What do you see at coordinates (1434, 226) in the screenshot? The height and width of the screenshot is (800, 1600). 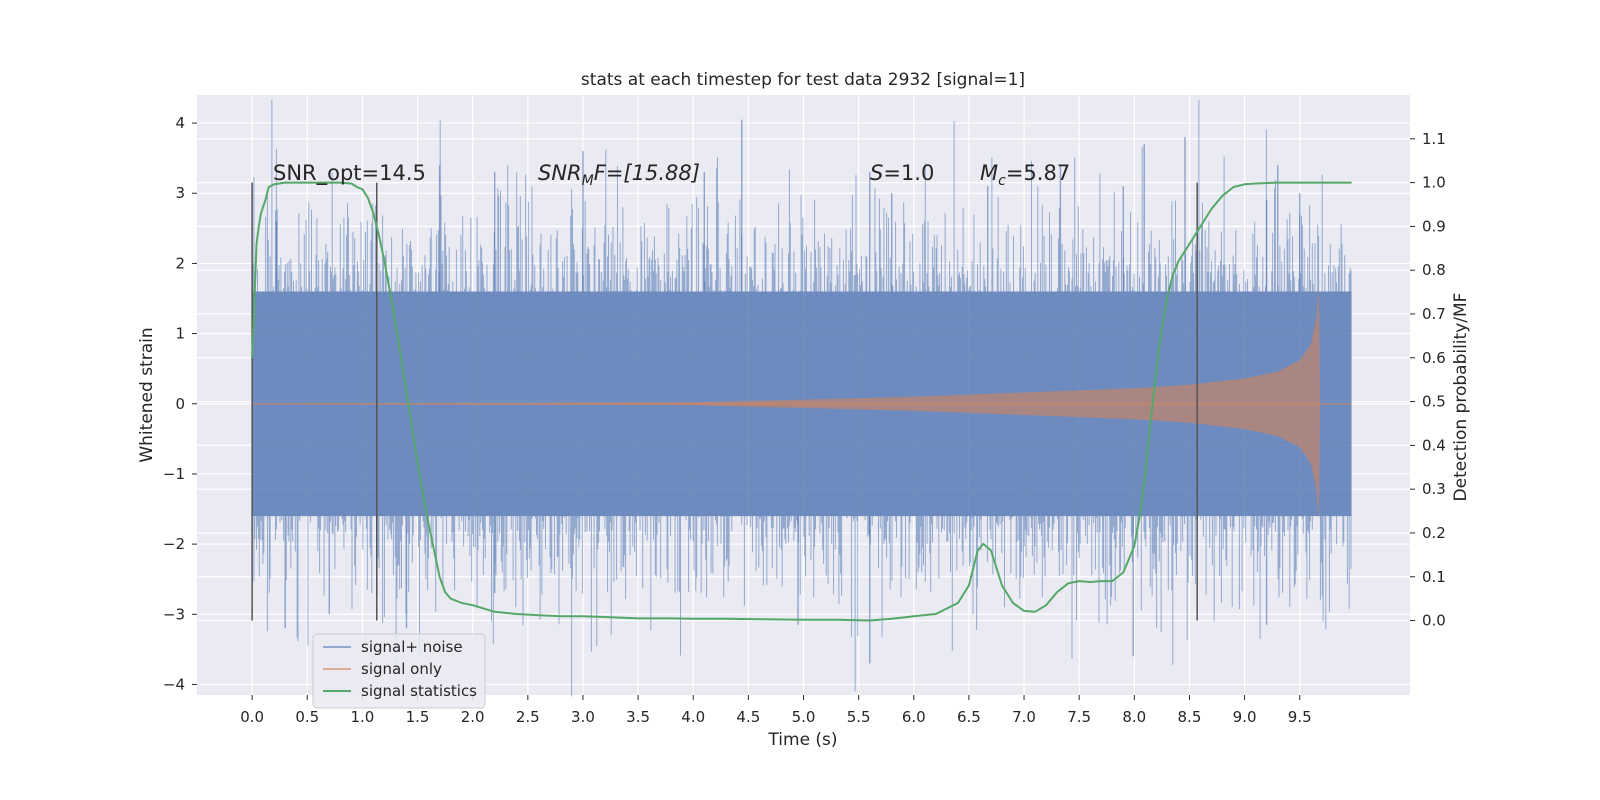 I see `y-right-tick-label: 0.9` at bounding box center [1434, 226].